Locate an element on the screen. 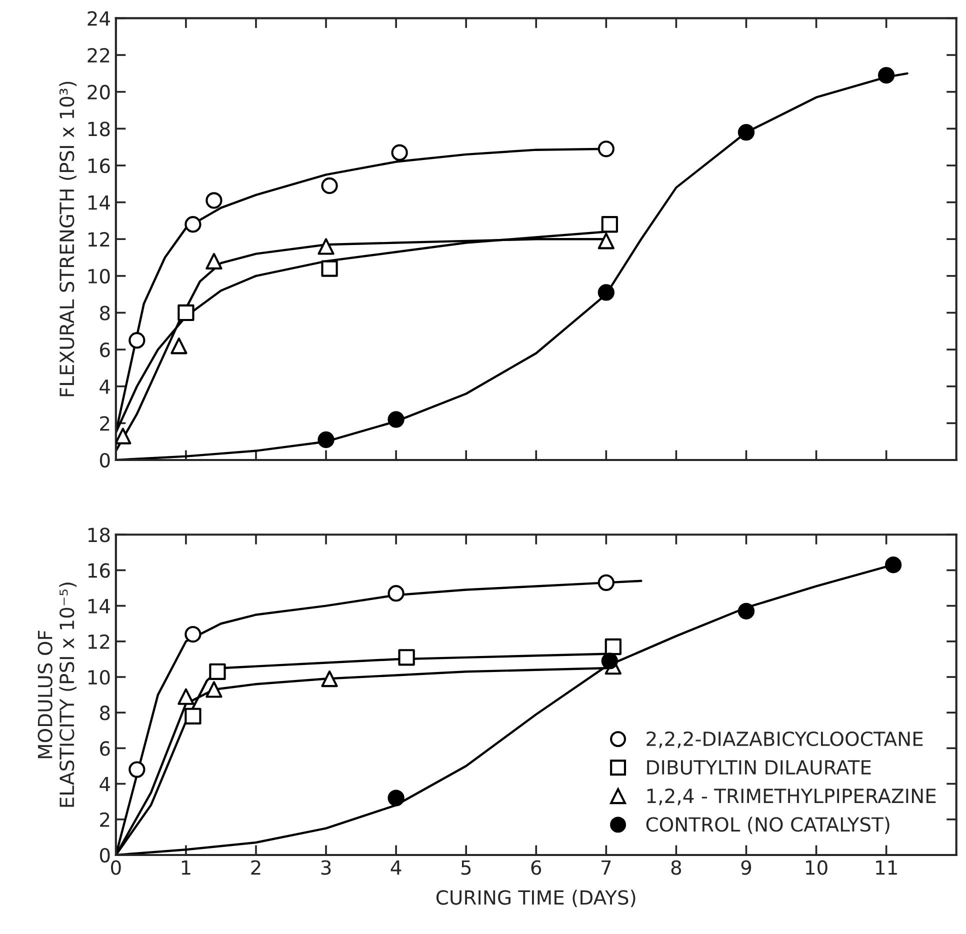 The image size is (966, 934). y-axis-title: MODULUS OF ELASTICITY (PSI x 10⁻⁵) is located at coordinates (57, 694).